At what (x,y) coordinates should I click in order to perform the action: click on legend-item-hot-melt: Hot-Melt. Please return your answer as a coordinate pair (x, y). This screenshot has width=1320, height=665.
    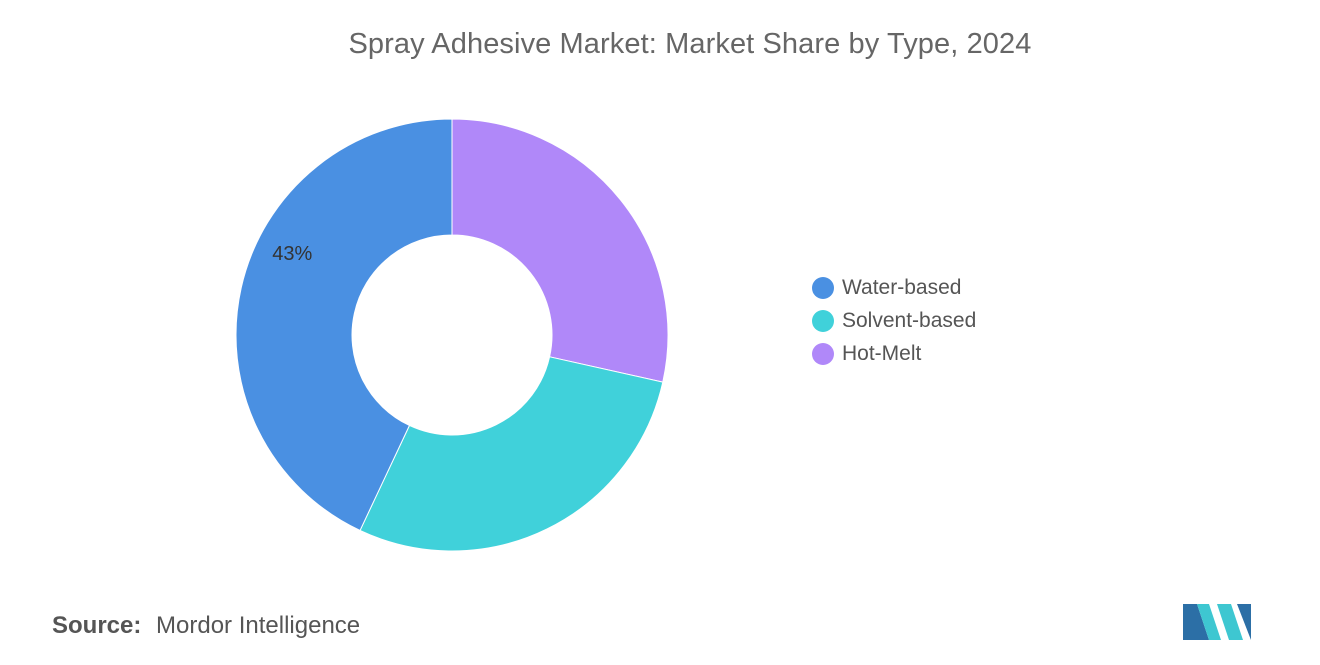
    Looking at the image, I should click on (894, 353).